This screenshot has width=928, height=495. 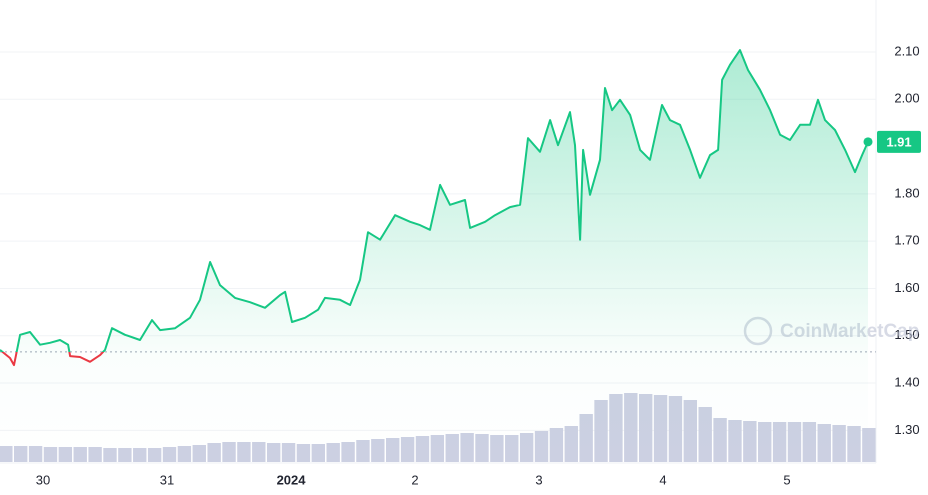 I want to click on y-tick-label: 1.50, so click(x=906, y=334).